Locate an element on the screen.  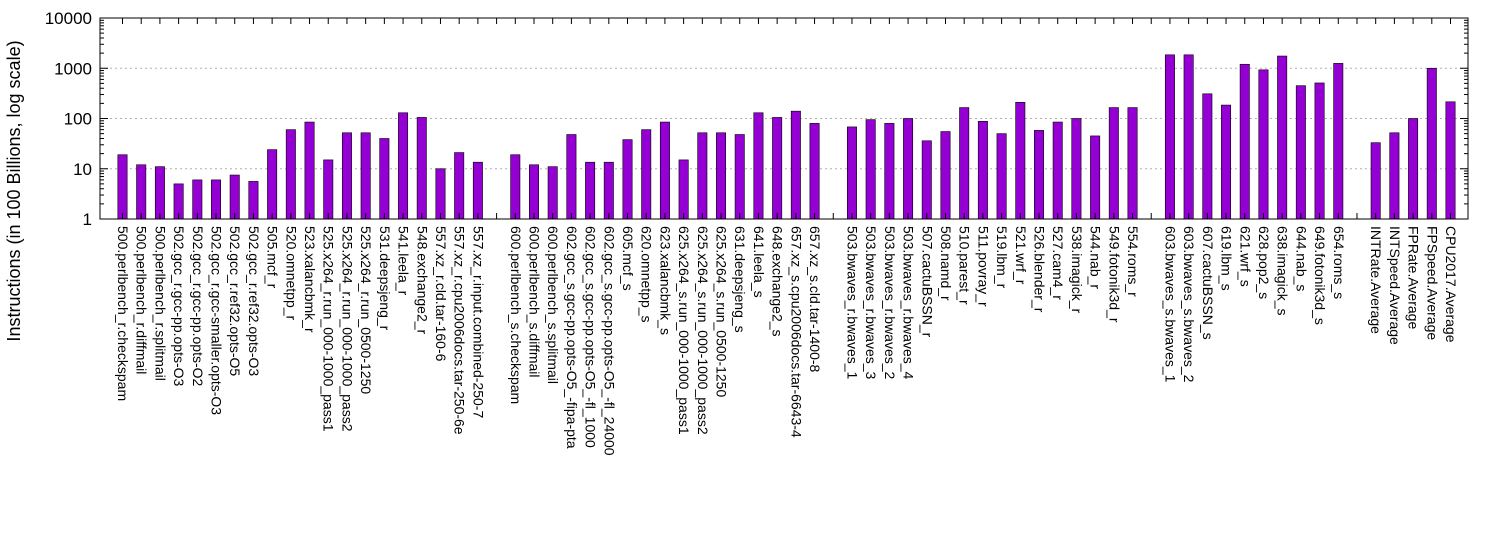
x-tick-label: 628.pop2_s is located at coordinates (1264, 262).